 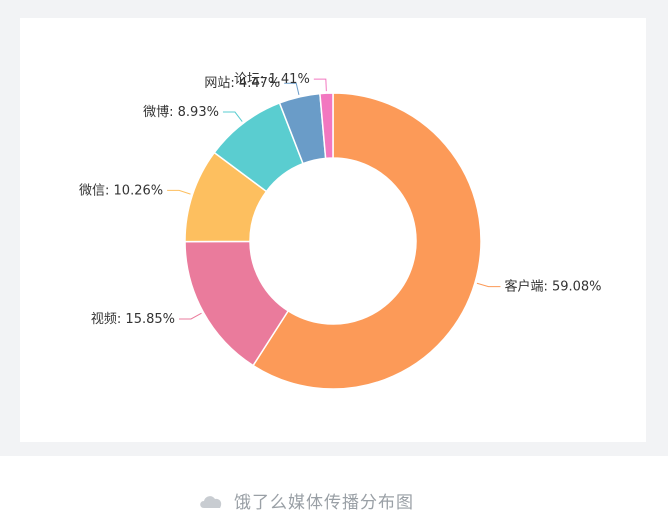 I want to click on slice-label-4: 微博: 8.93%, so click(x=181, y=112).